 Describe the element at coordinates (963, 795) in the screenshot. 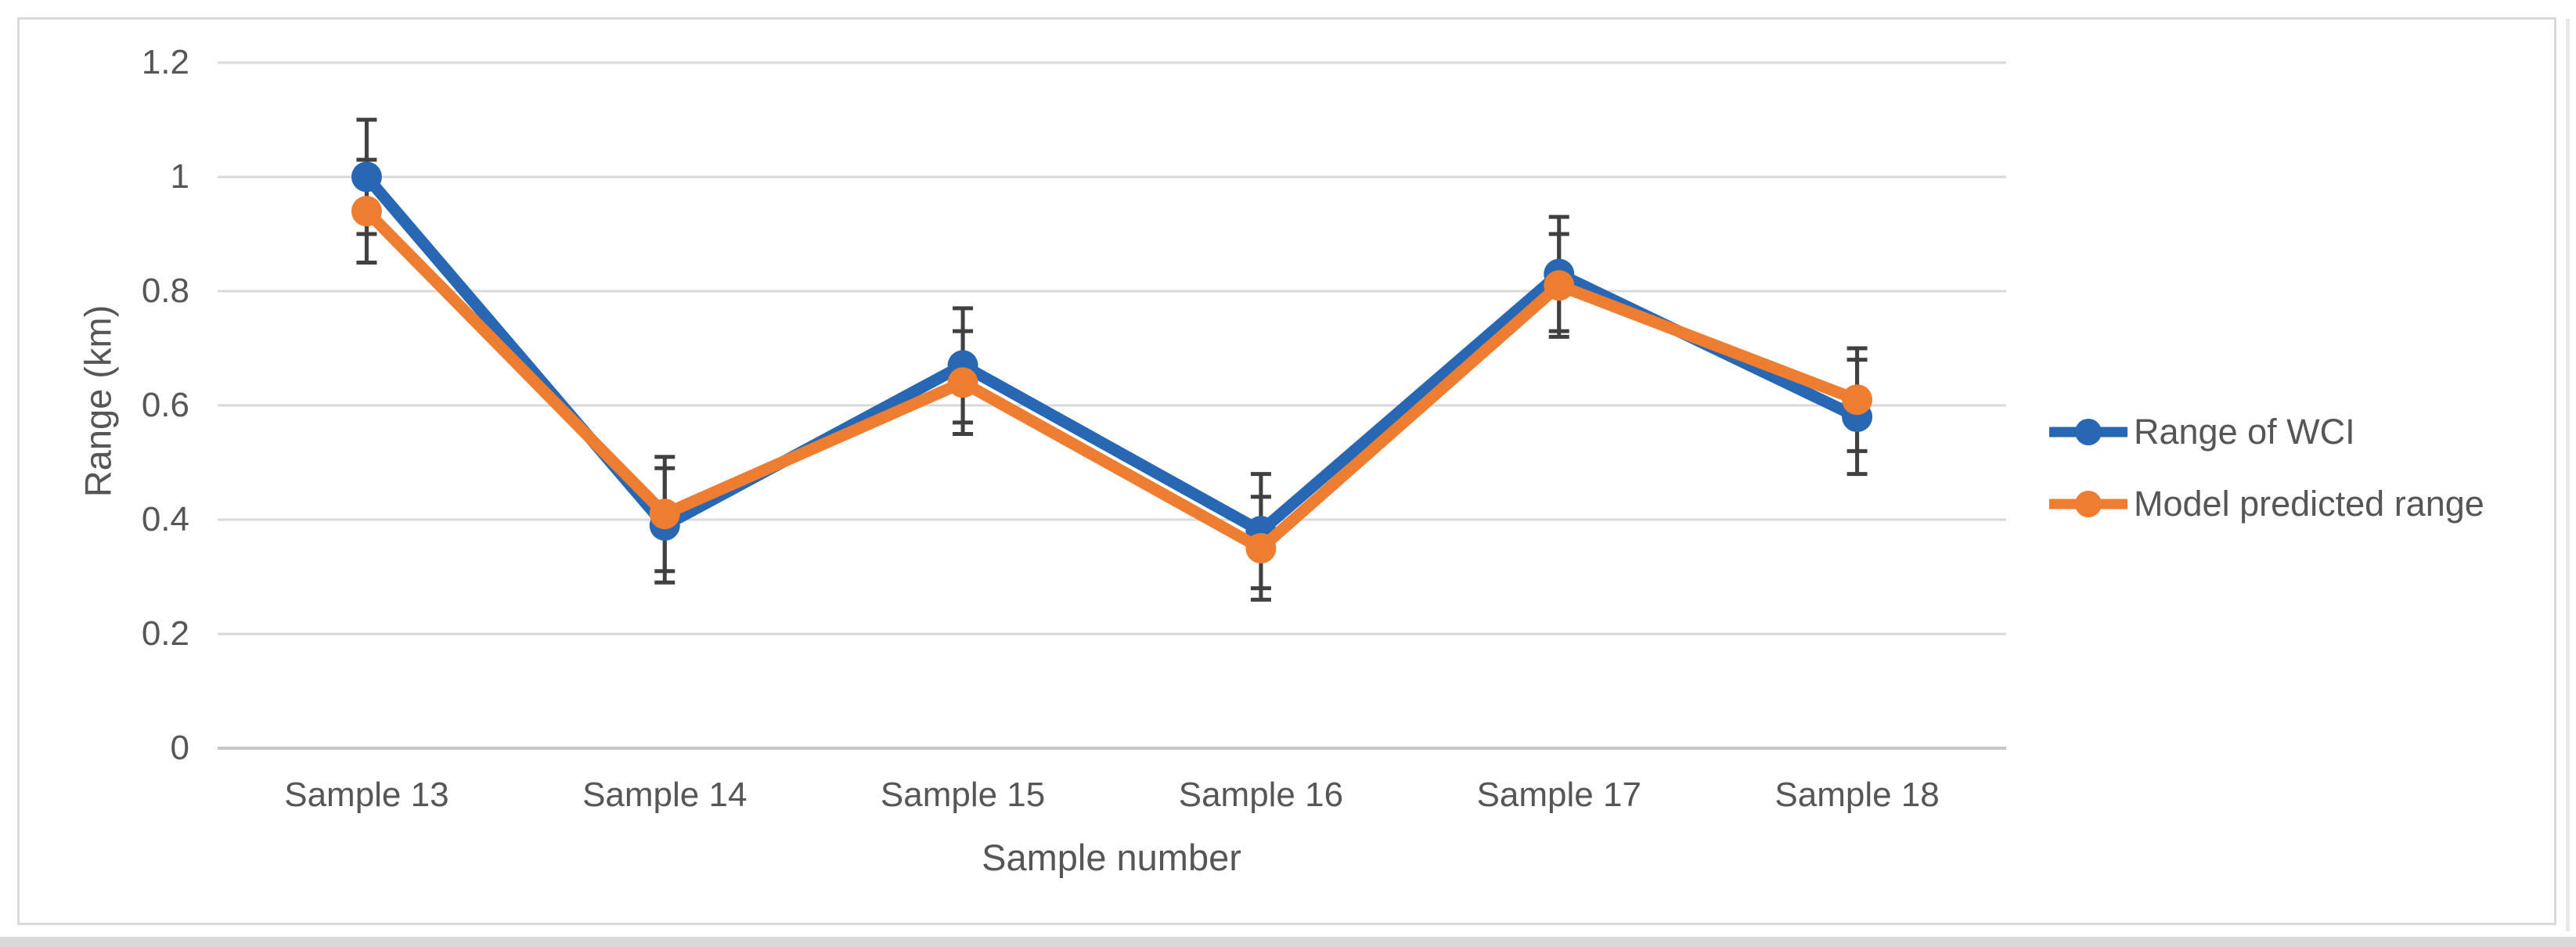

I see `x-category-label: Sample 15` at that location.